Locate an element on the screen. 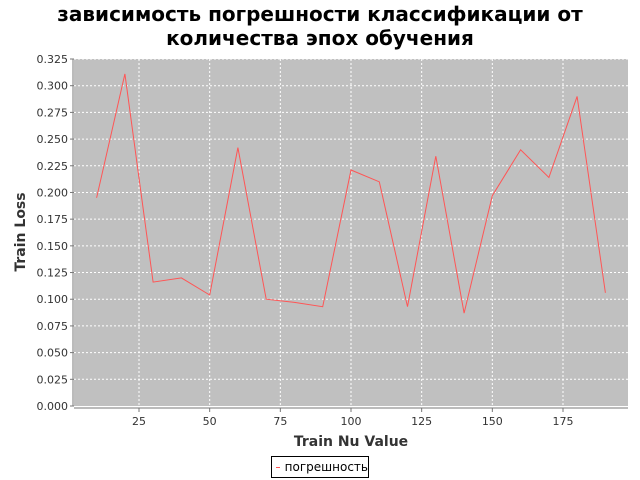 This screenshot has height=480, width=640. y-tick-label: 0.100 is located at coordinates (53, 299).